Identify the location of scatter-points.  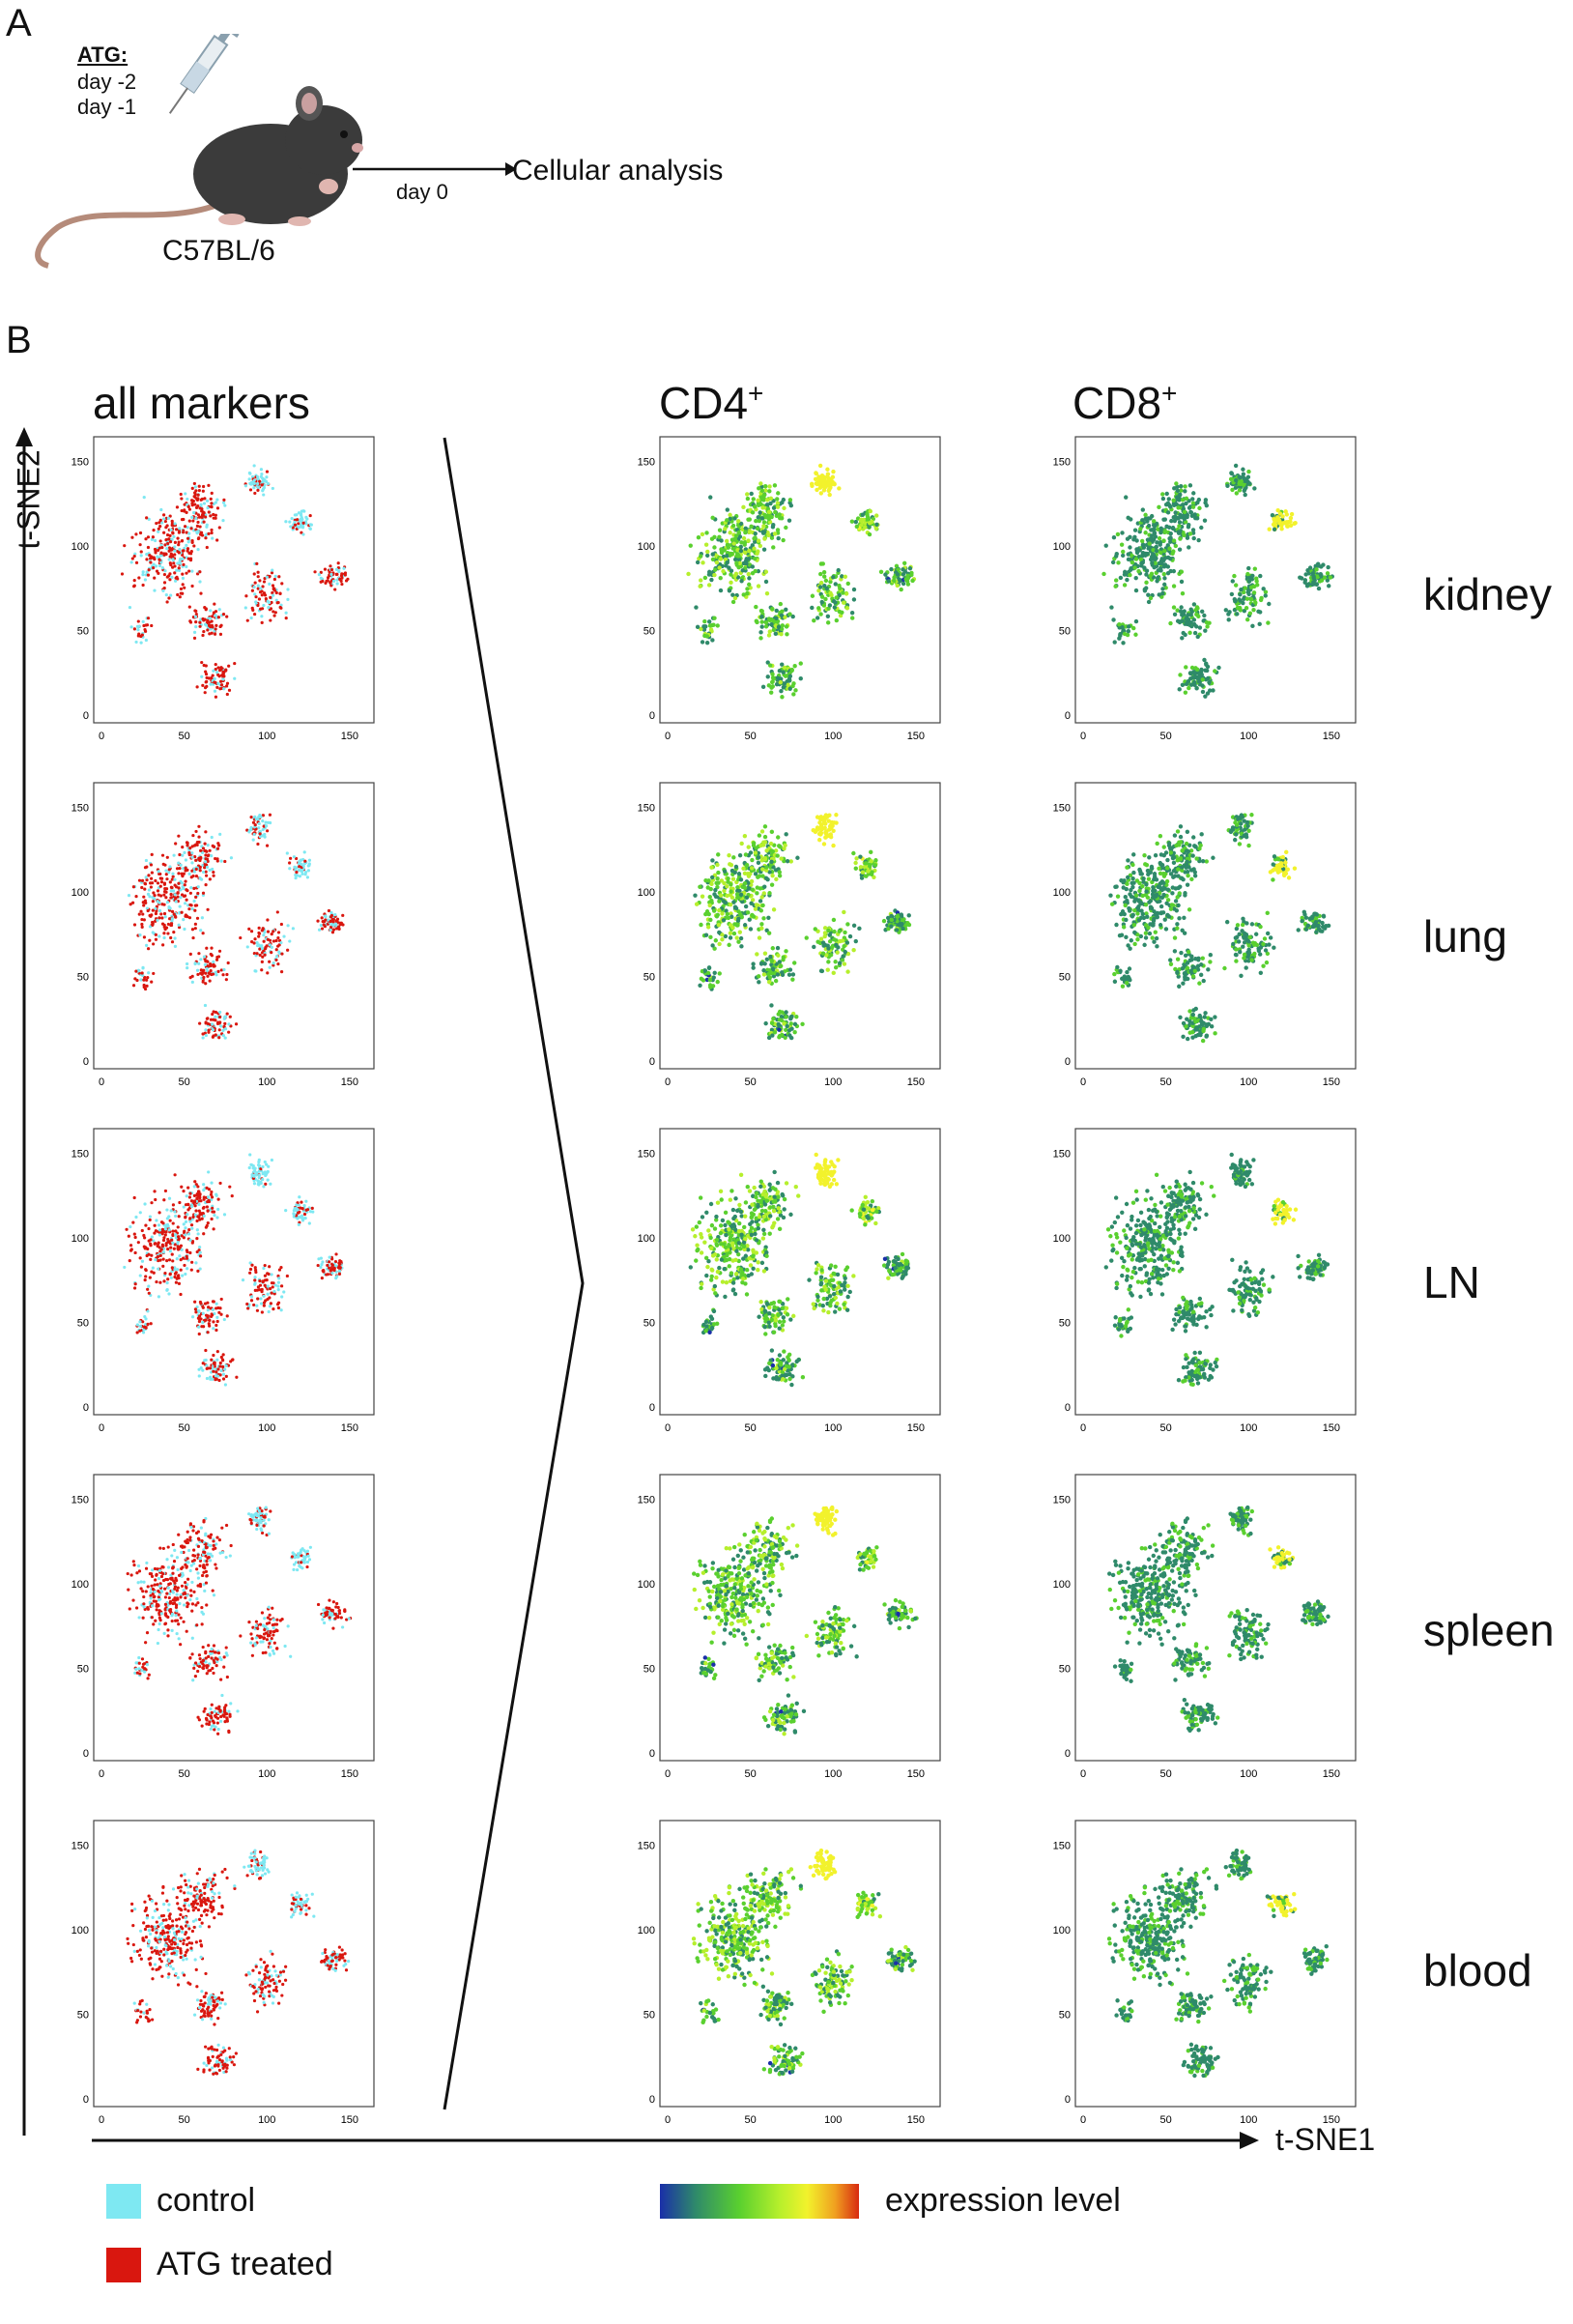
(1220, 929).